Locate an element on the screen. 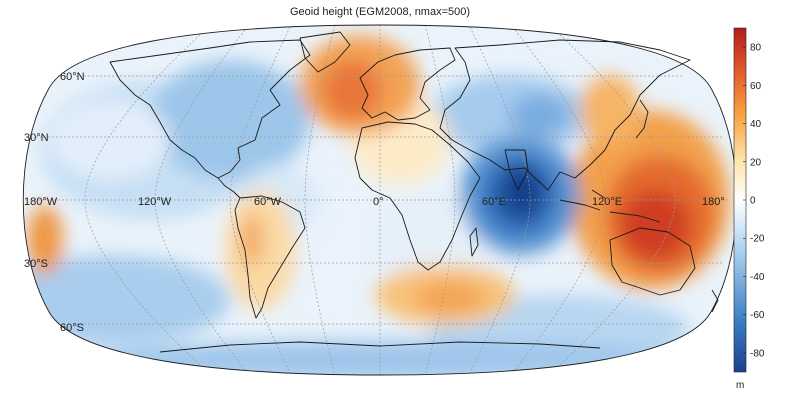 The image size is (800, 400). lon-label-60w: 60°W is located at coordinates (268, 202).